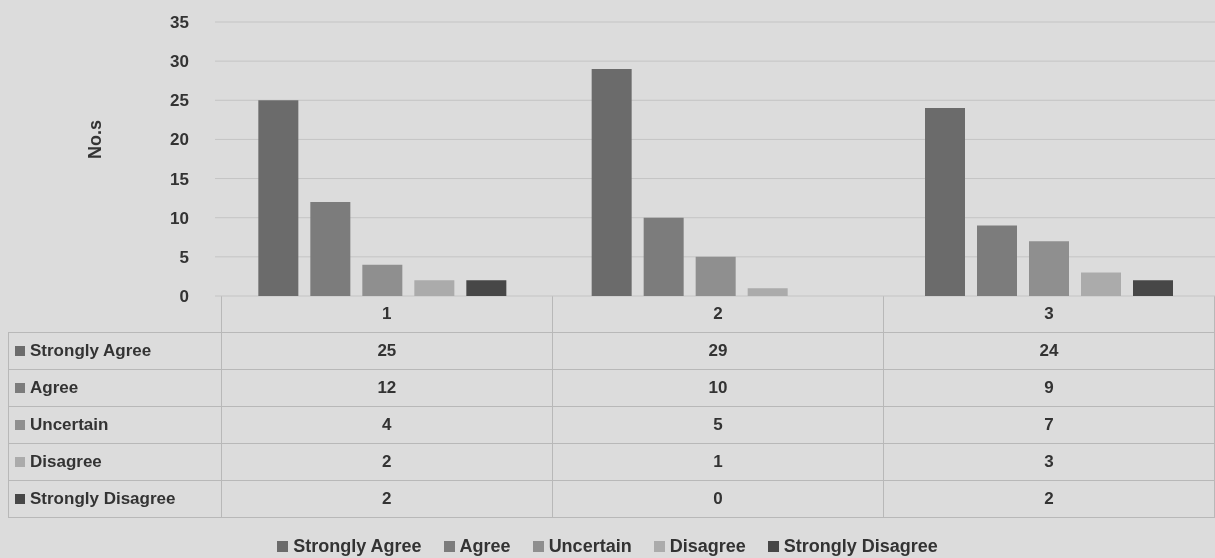 The width and height of the screenshot is (1215, 558). I want to click on y-tick-label: 5, so click(184, 257).